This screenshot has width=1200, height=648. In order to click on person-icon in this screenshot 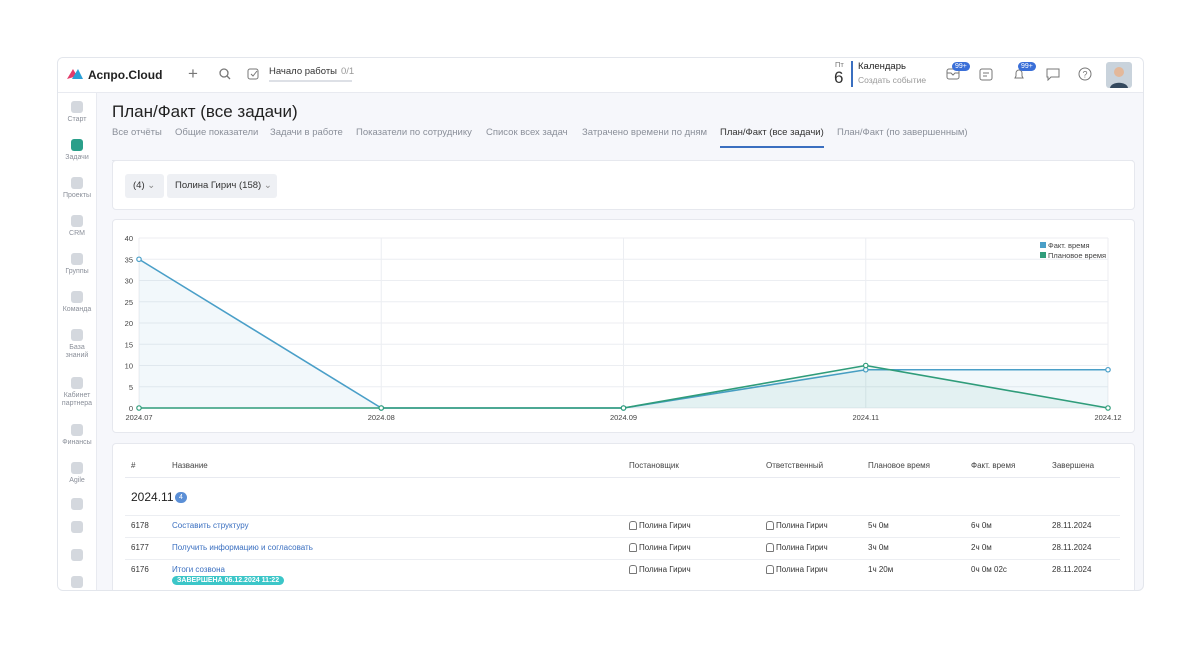, I will do `click(770, 525)`.